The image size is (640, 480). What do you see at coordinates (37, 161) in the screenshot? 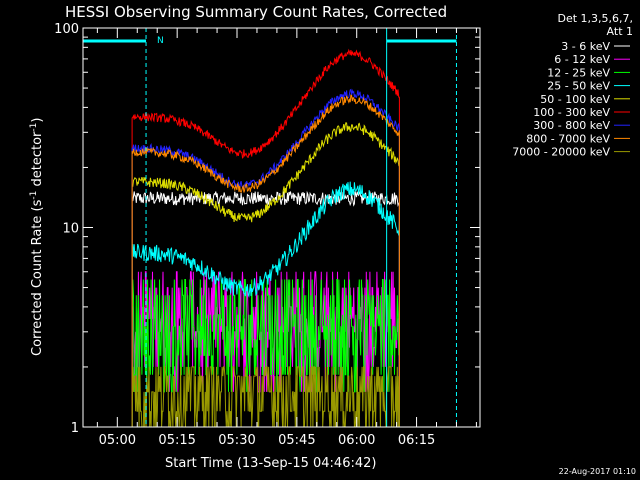
I see `y-axis-label-mid: detector` at bounding box center [37, 161].